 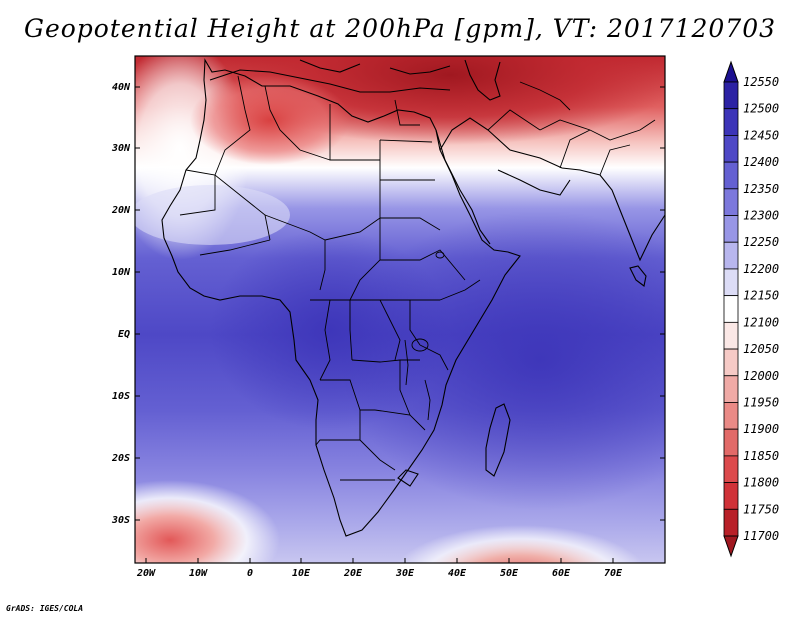 I want to click on lon-tick-label: 50E, so click(x=509, y=573).